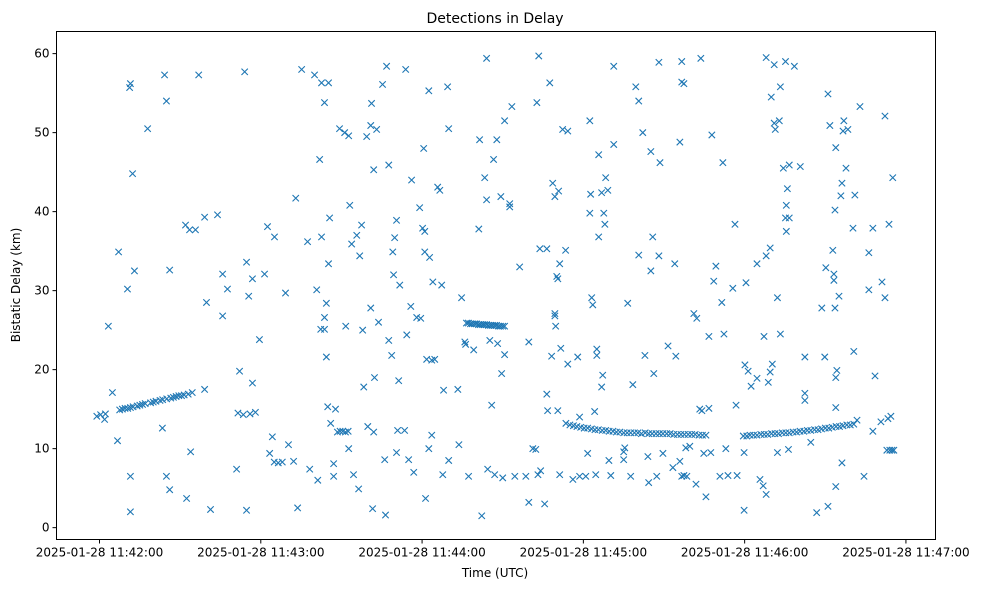 This screenshot has height=590, width=986. Describe the element at coordinates (905, 553) in the screenshot. I see `x-tick-label: 2025-01-28 11:47:00` at that location.